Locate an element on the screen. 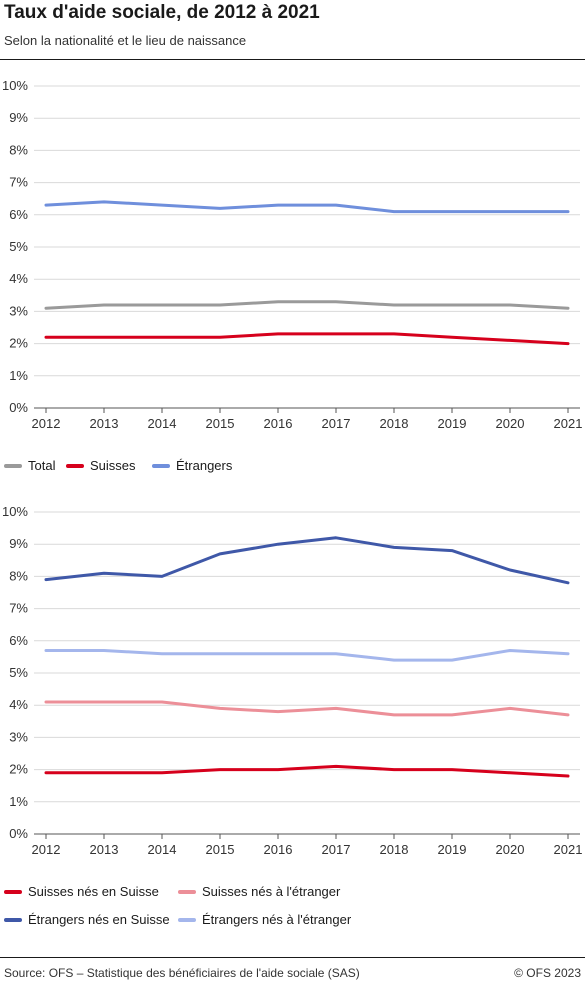  legend-label: Étrangers is located at coordinates (204, 465).